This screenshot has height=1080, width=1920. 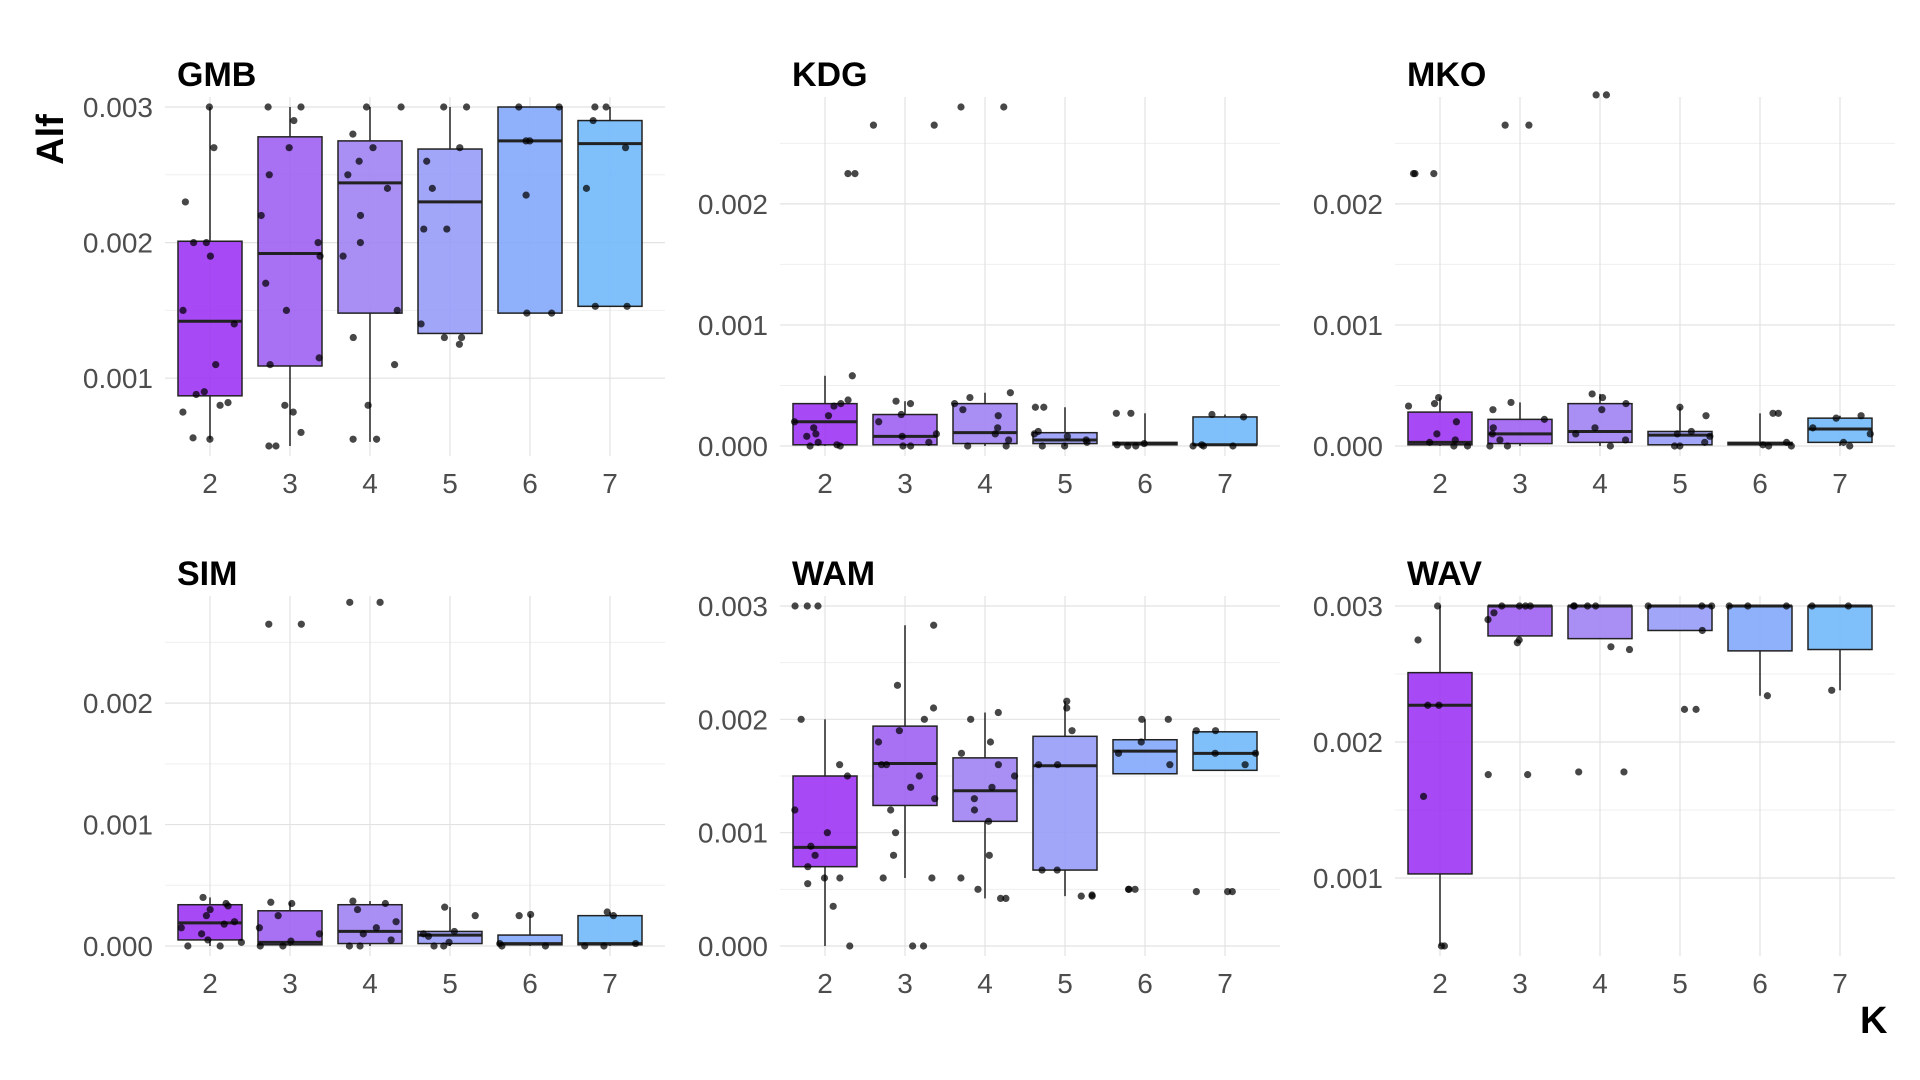 What do you see at coordinates (290, 983) in the screenshot?
I see `x-tick-label: 3` at bounding box center [290, 983].